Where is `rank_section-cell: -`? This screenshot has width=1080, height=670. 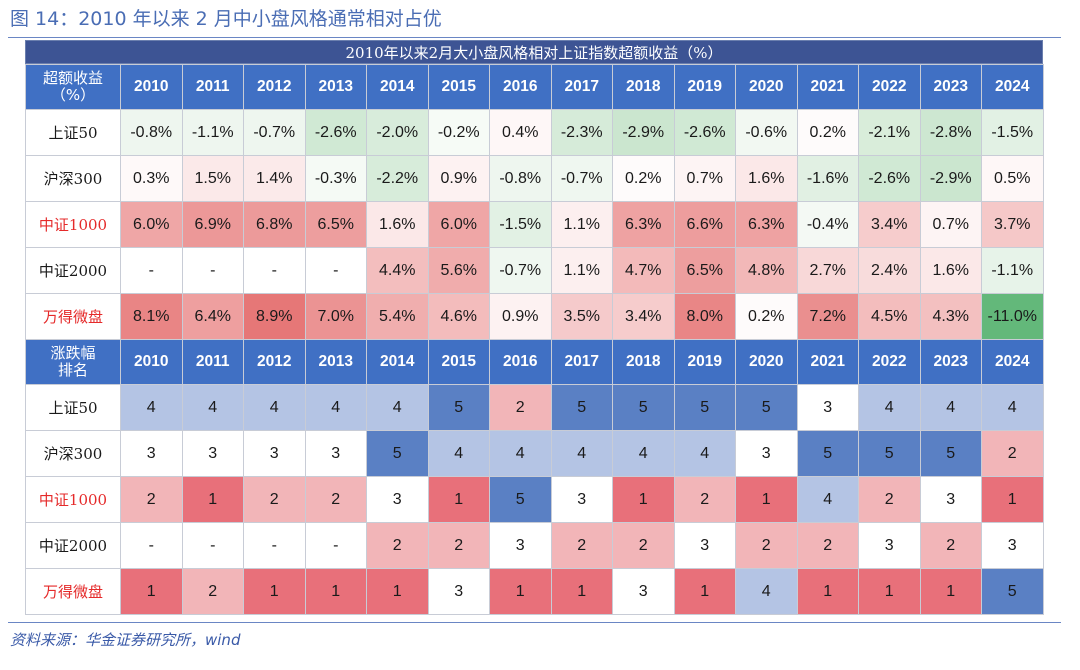 rank_section-cell: - is located at coordinates (335, 545).